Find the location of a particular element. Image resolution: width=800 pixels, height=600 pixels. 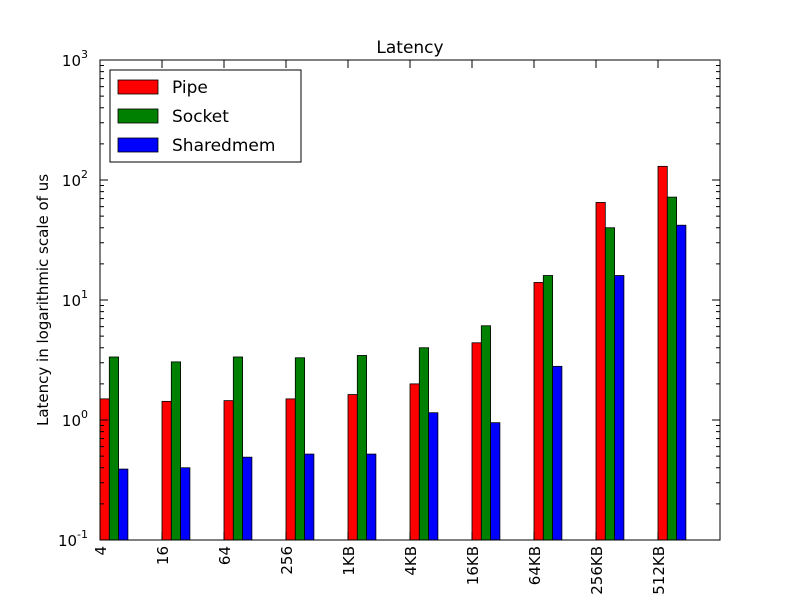

x-tick-label: 16 is located at coordinates (163, 555).